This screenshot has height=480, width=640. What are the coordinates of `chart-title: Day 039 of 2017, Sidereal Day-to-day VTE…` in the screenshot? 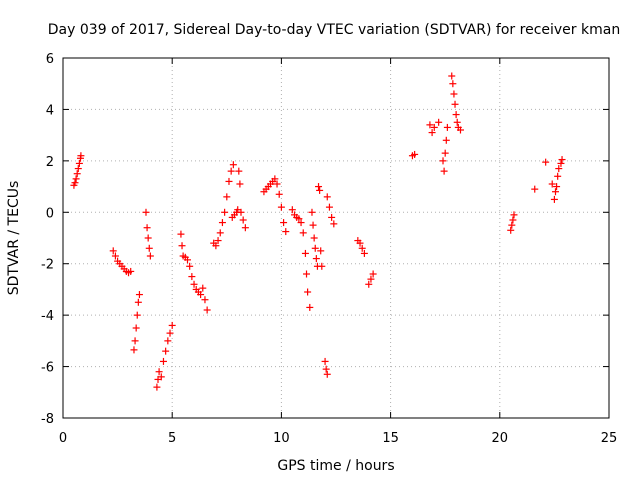 It's located at (334, 30).